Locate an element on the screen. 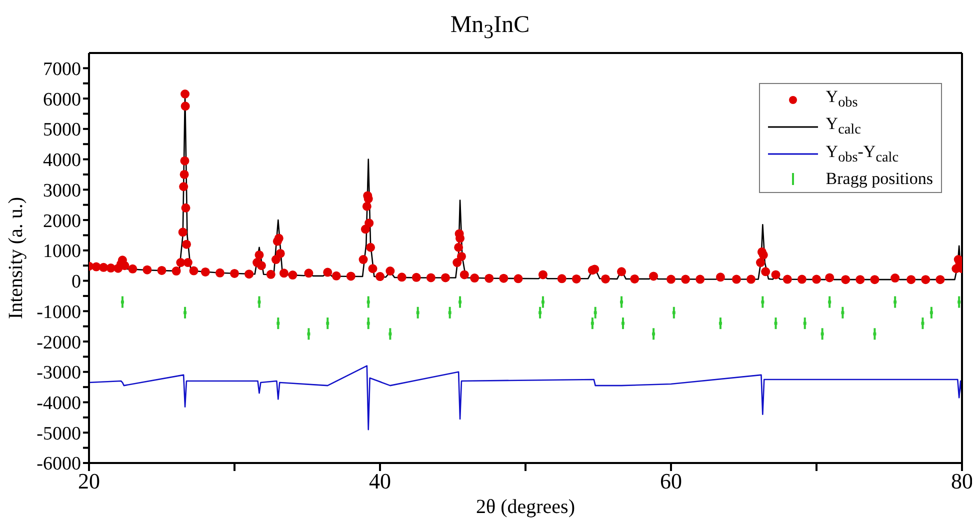 Image resolution: width=980 pixels, height=529 pixels. x-tick-label: 80 is located at coordinates (962, 481).